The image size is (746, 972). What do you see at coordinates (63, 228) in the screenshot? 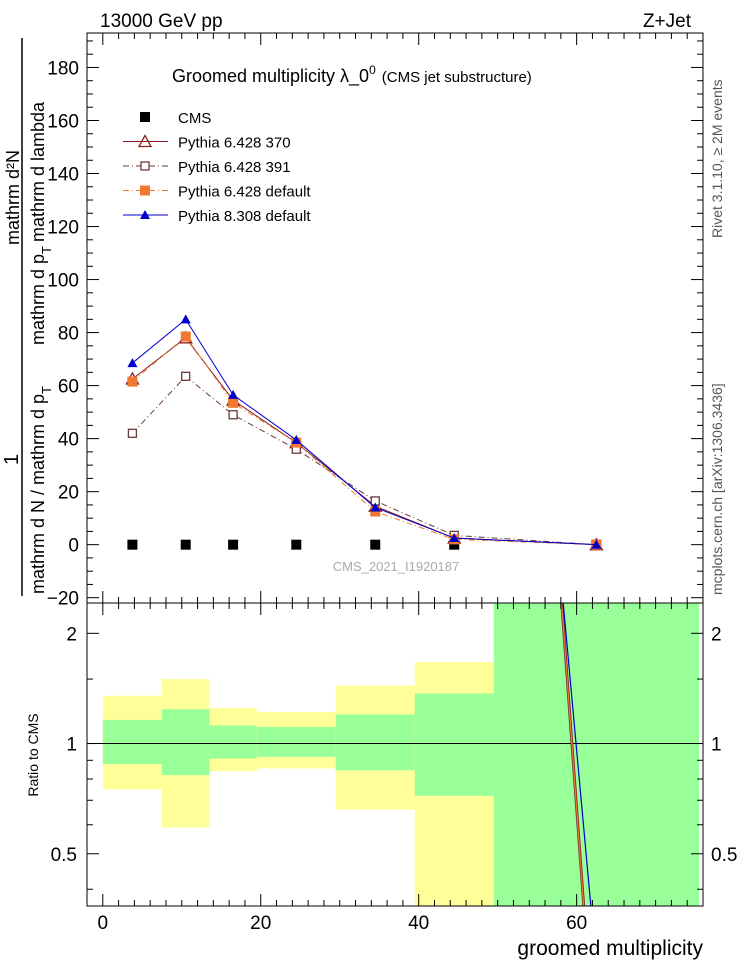
I see `y-tick-label: 120` at bounding box center [63, 228].